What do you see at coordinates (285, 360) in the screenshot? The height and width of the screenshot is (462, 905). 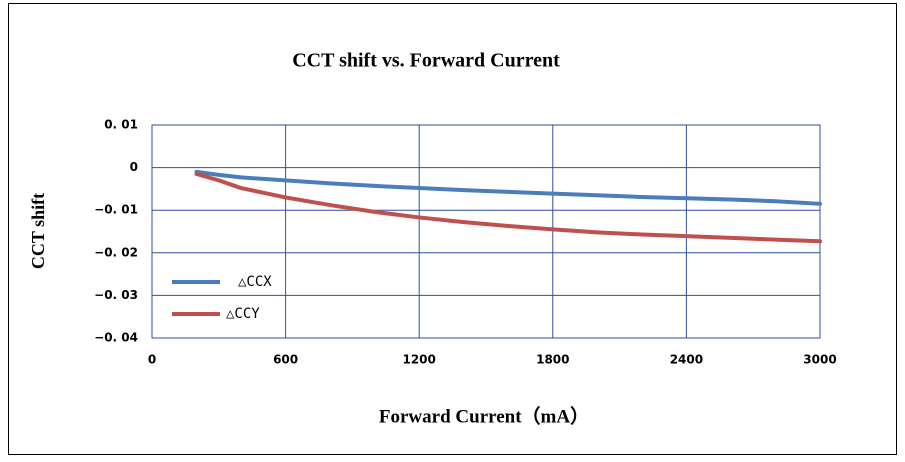 I see `x-tick-label: 600` at bounding box center [285, 360].